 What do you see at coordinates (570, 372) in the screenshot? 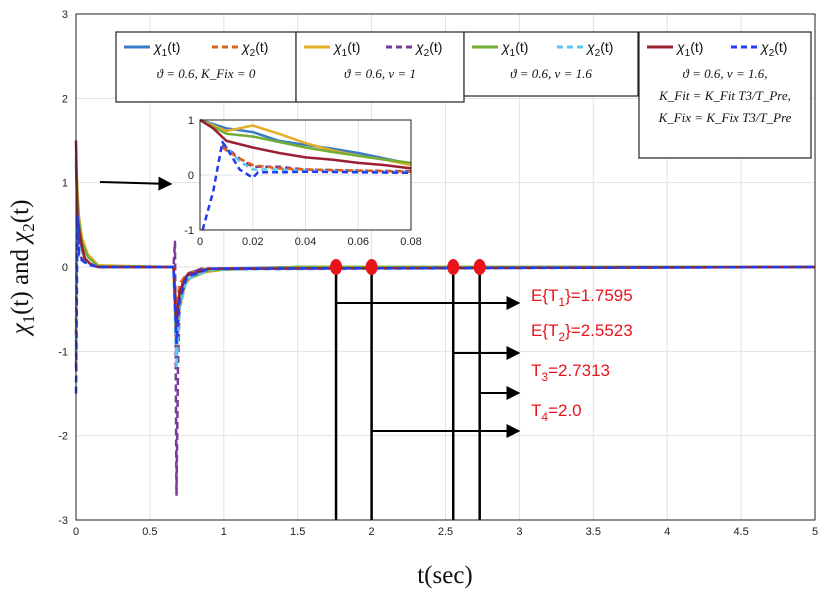
I see `annotation-text: T3=2.7313` at bounding box center [570, 372].